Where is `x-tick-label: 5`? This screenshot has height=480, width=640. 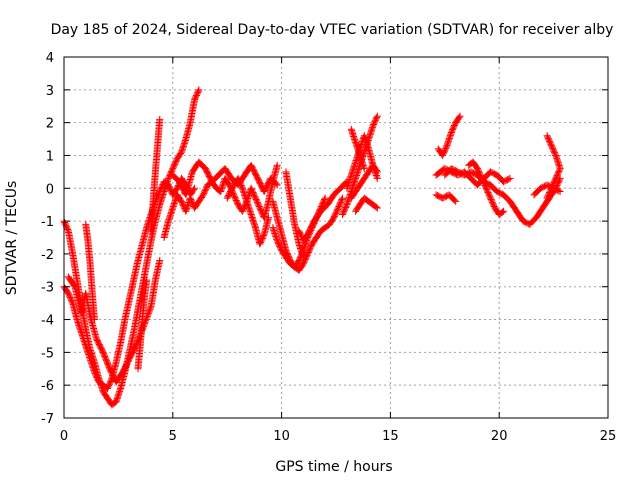 x-tick-label: 5 is located at coordinates (173, 436).